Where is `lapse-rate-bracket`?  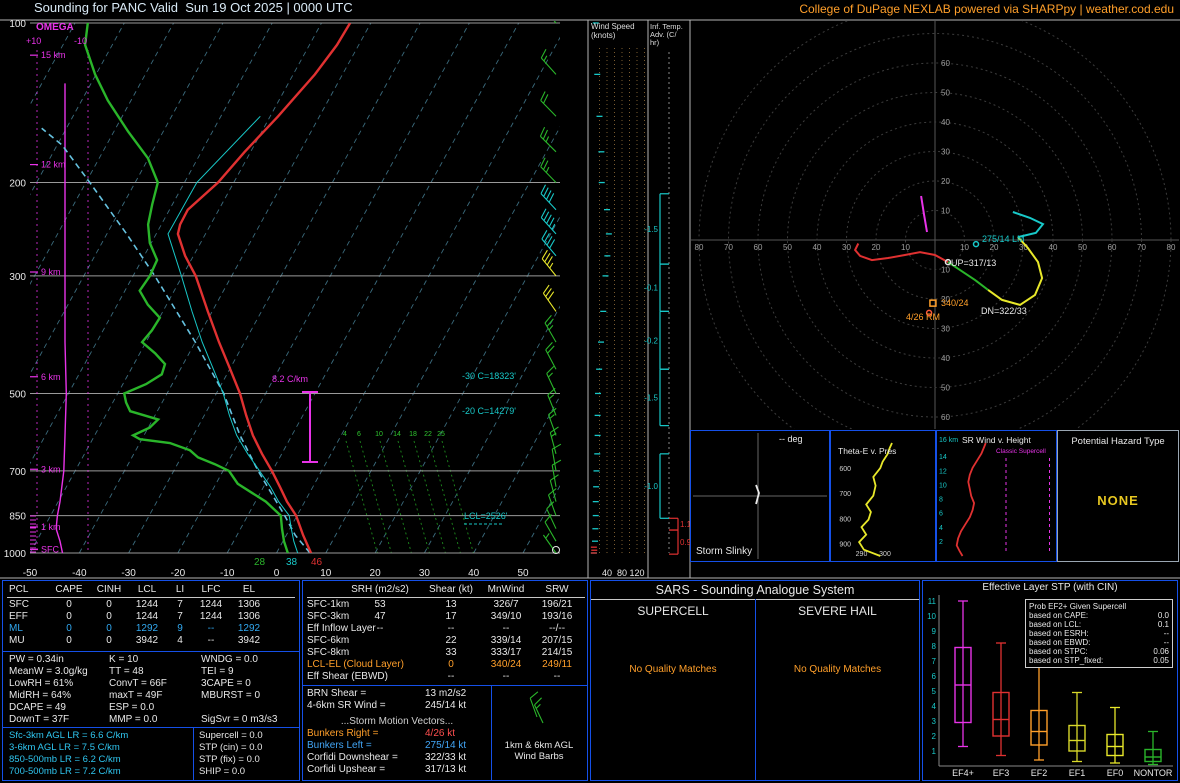 lapse-rate-bracket is located at coordinates (310, 427).